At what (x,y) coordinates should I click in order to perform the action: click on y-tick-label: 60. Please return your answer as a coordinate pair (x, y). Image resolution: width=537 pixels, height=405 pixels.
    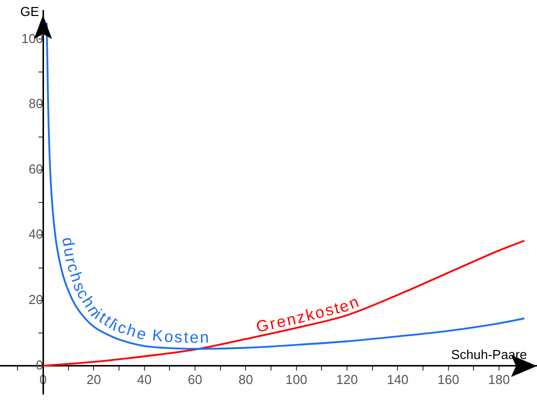
    Looking at the image, I should click on (36, 168).